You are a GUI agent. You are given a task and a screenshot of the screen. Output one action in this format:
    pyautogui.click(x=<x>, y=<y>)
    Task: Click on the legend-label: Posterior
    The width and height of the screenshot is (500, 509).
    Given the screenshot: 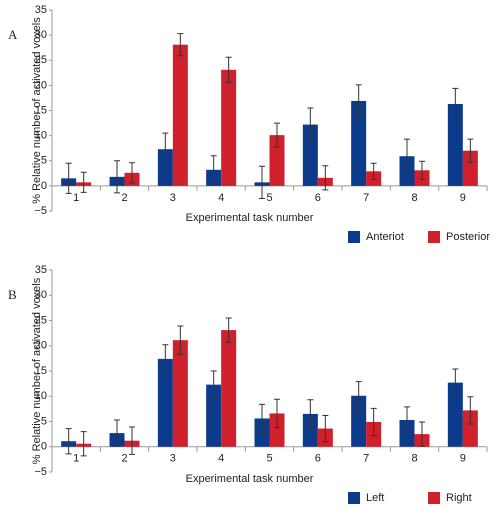 What is the action you would take?
    pyautogui.click(x=468, y=237)
    